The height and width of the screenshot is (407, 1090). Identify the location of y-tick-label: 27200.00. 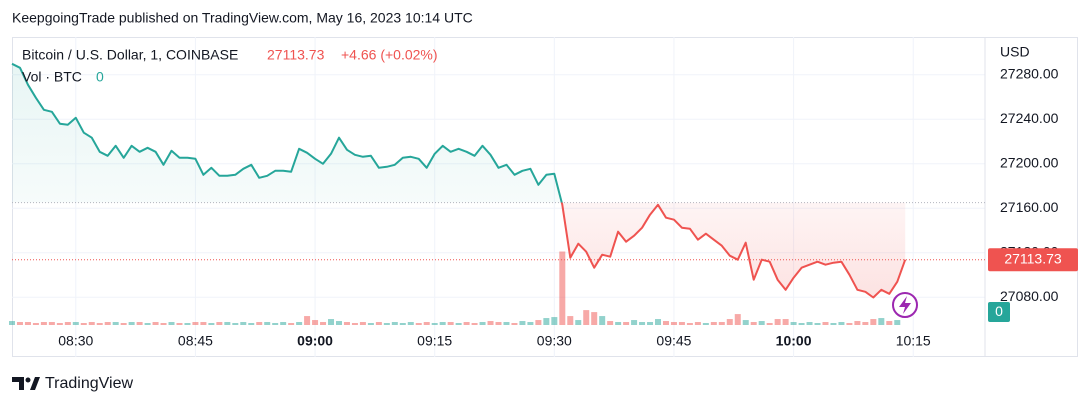
(1029, 162).